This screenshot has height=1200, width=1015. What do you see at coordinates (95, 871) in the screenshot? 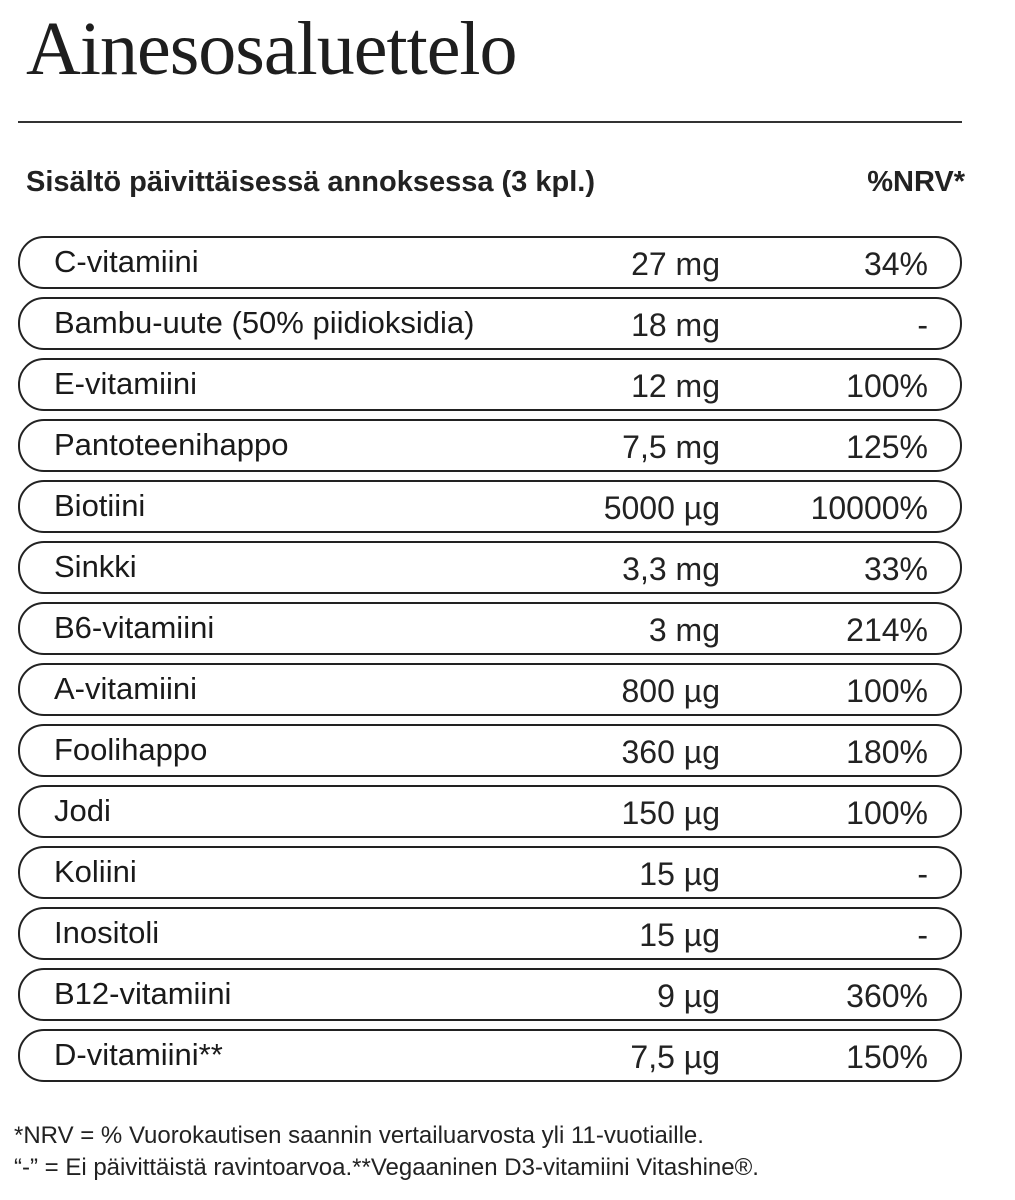
I see `ingredient-name: Koliini` at bounding box center [95, 871].